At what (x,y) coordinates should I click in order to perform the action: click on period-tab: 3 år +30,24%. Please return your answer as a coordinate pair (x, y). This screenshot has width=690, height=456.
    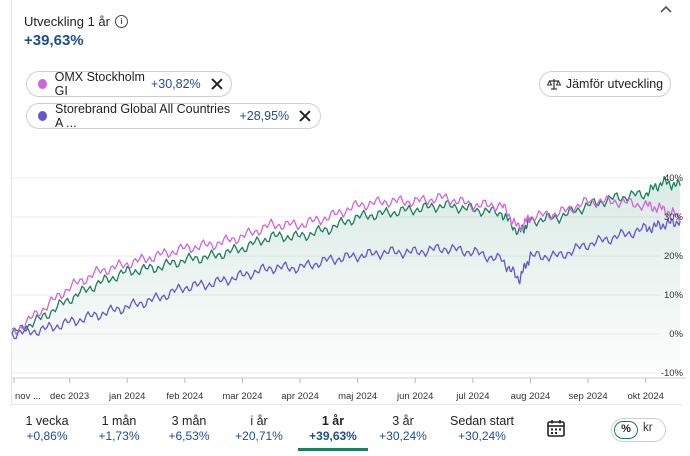
    Looking at the image, I should click on (403, 430).